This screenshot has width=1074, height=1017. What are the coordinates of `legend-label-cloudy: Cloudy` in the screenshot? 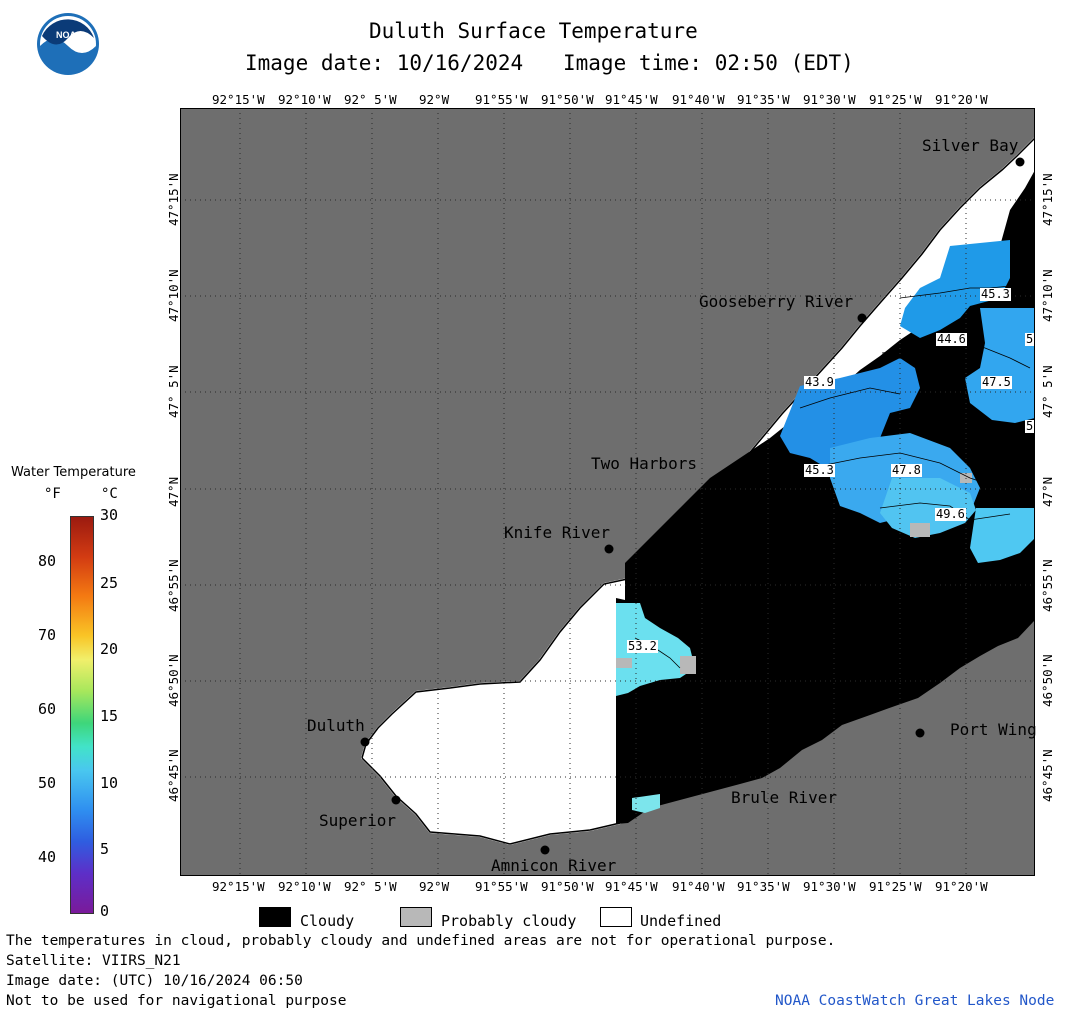 It's located at (327, 921).